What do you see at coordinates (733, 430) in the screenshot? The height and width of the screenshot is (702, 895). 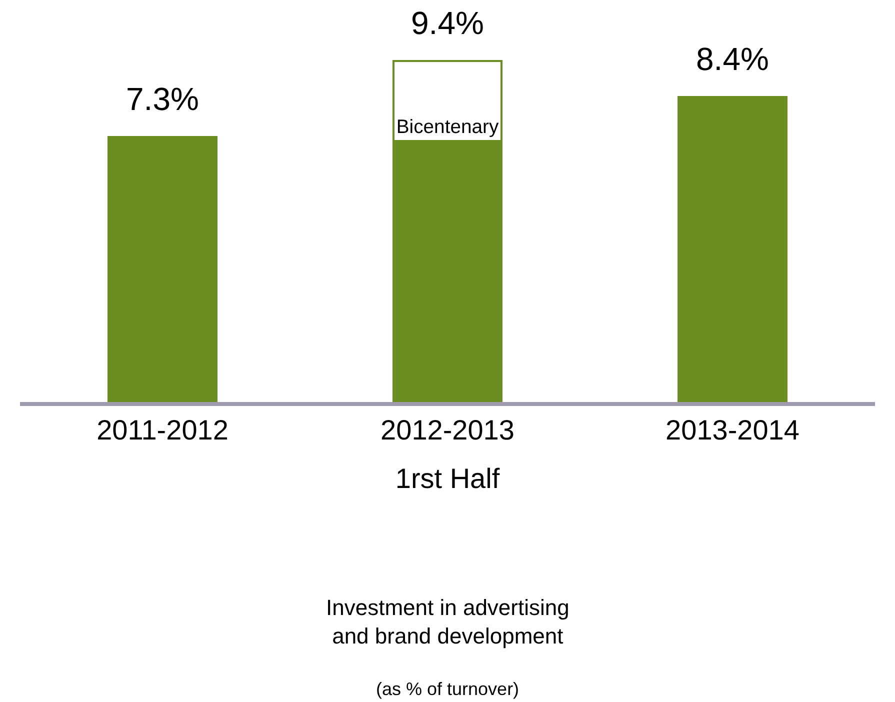 I see `x-tick-label: 2013-2014` at bounding box center [733, 430].